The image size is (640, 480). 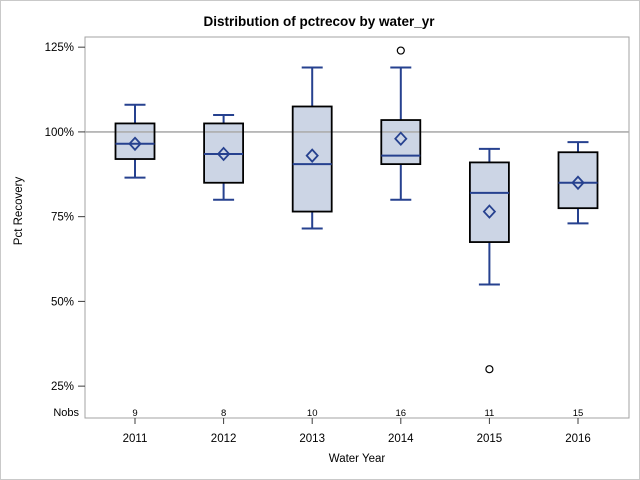 What do you see at coordinates (59, 48) in the screenshot?
I see `y-tick-label: 125%` at bounding box center [59, 48].